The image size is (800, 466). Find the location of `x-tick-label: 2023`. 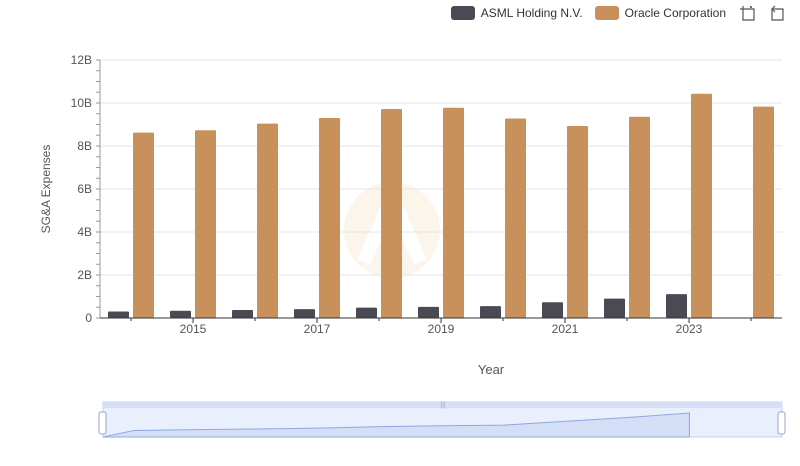

x-tick-label: 2023 is located at coordinates (689, 329).